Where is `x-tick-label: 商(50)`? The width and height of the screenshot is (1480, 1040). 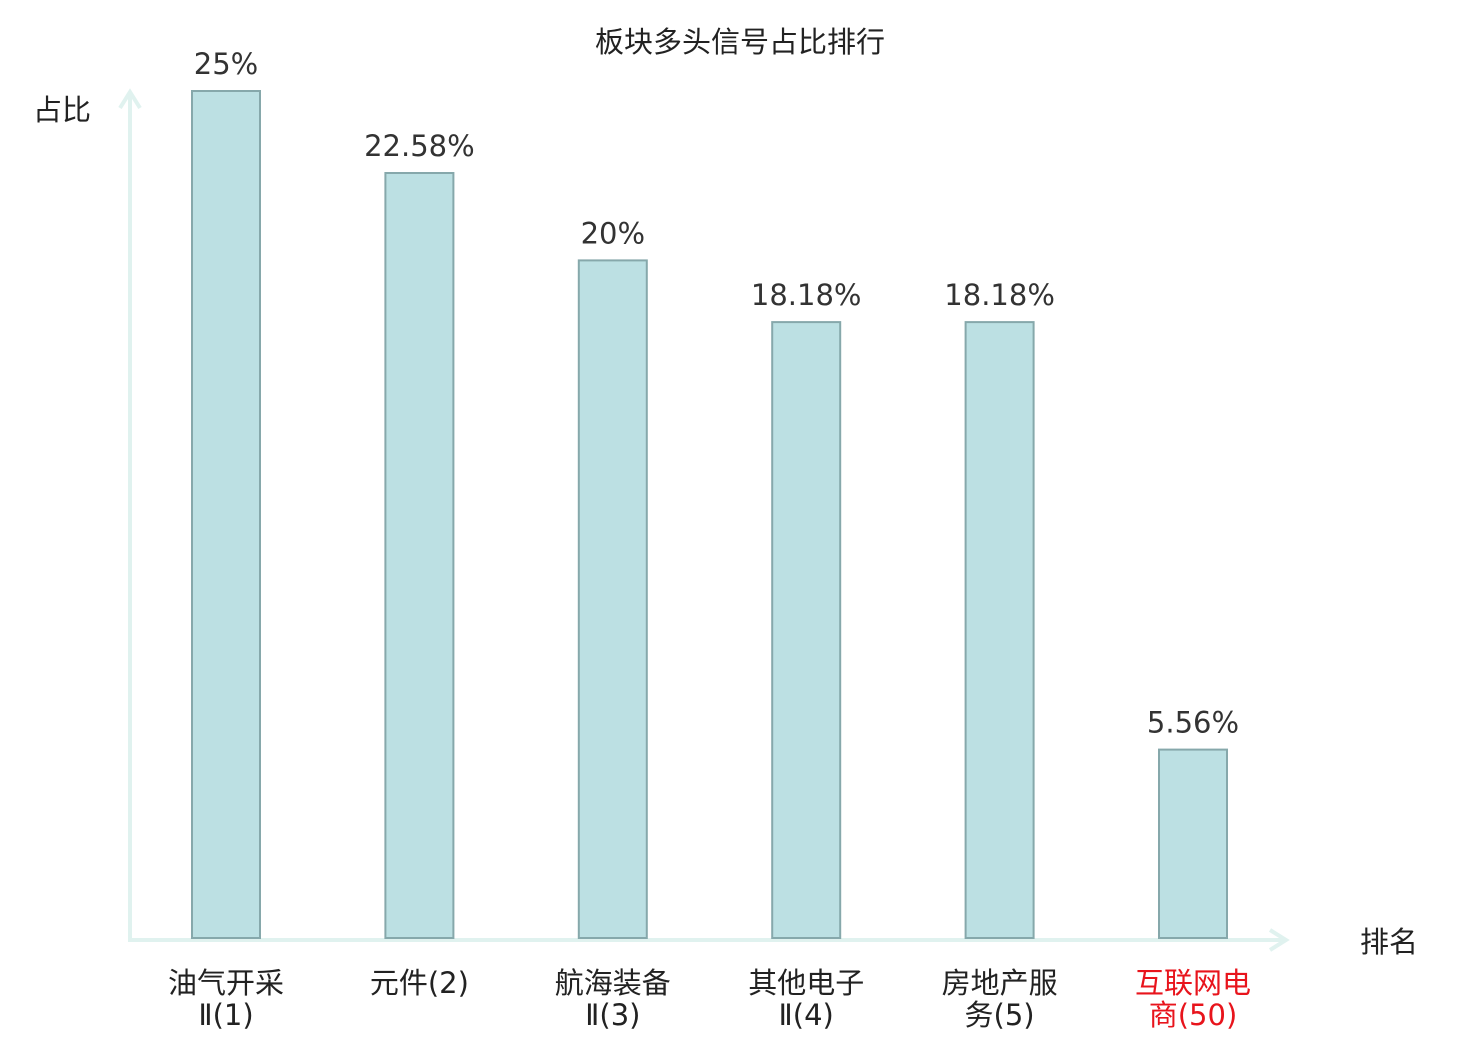 x-tick-label: 商(50) is located at coordinates (1193, 1015).